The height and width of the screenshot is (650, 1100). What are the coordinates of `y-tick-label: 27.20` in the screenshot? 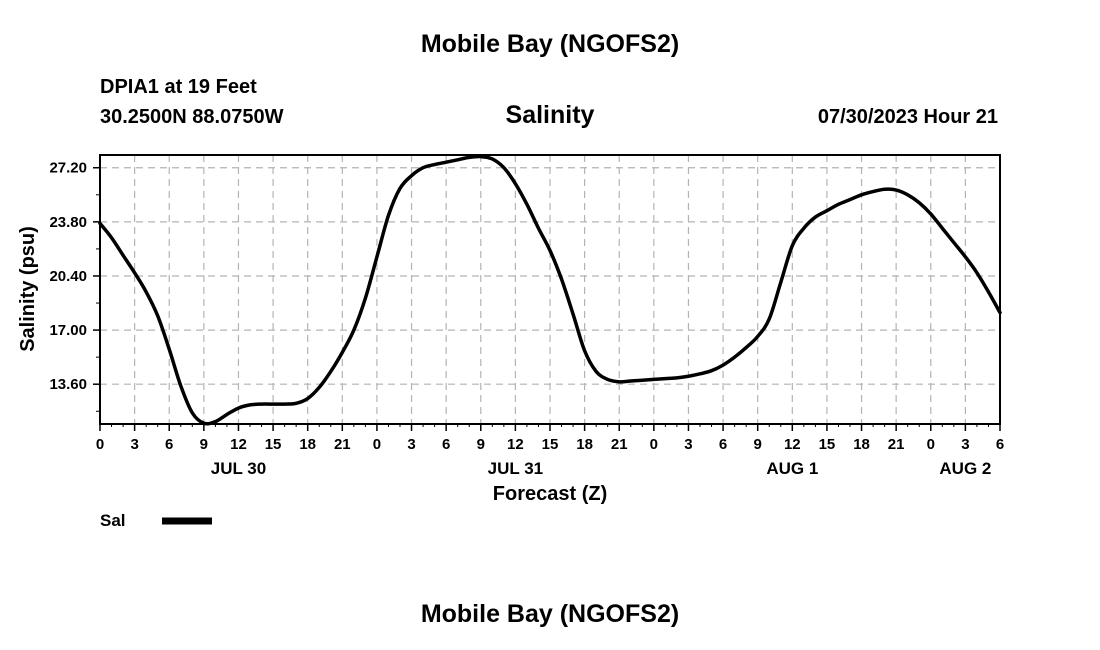 It's located at (68, 168).